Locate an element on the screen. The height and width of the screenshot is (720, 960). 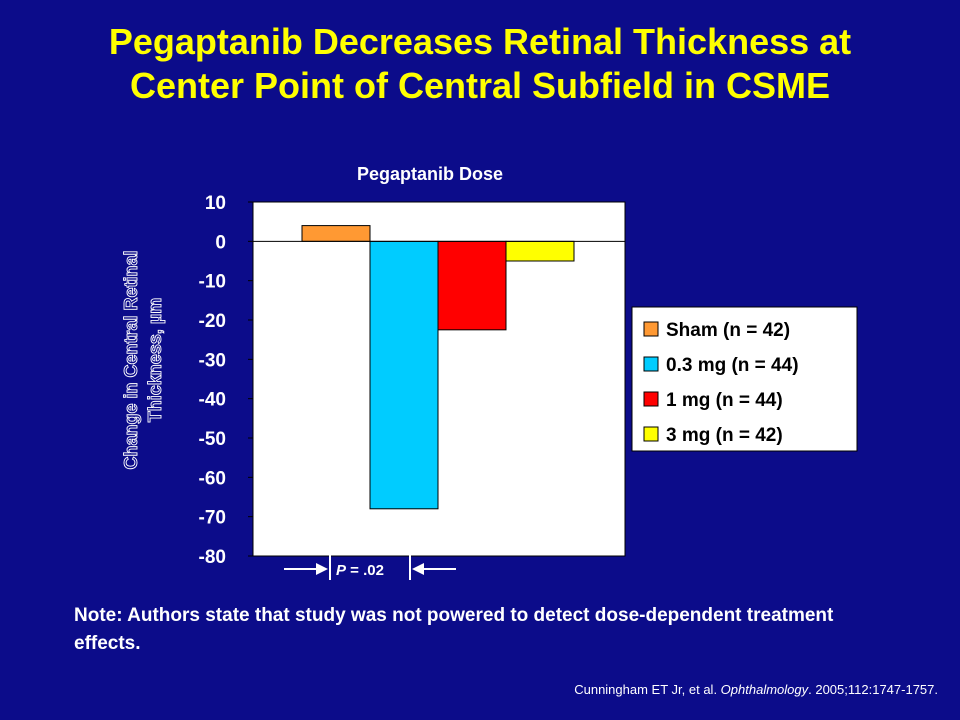
y-tick-label: -30 is located at coordinates (212, 360).